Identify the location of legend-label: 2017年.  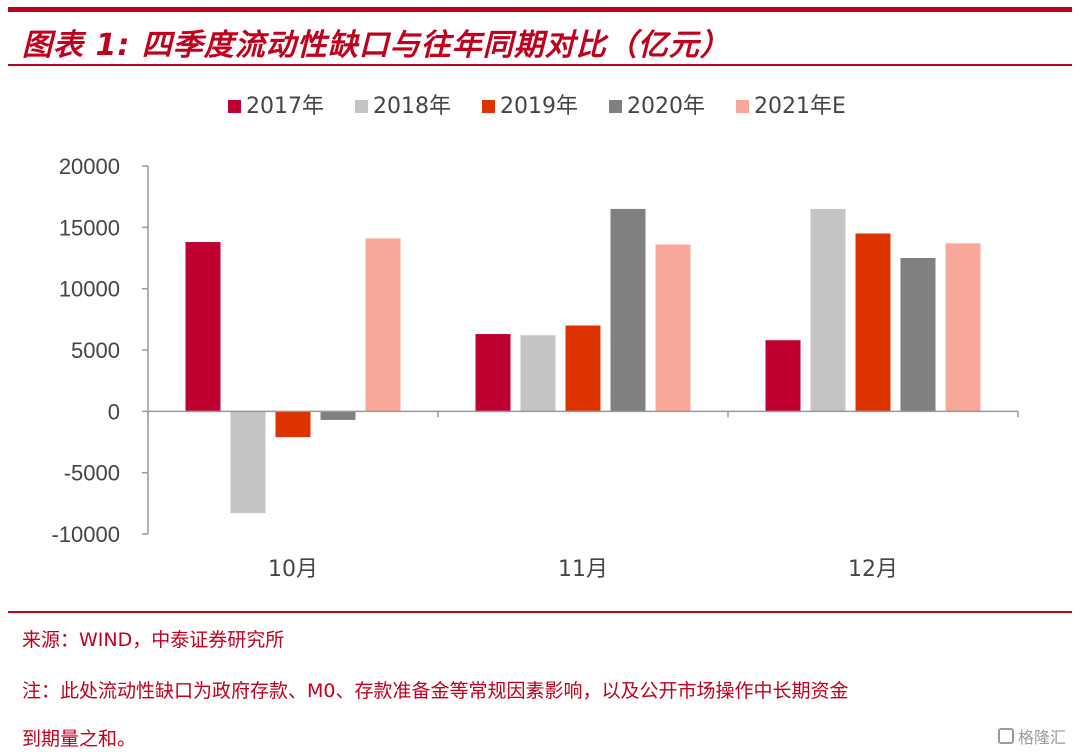
(285, 106).